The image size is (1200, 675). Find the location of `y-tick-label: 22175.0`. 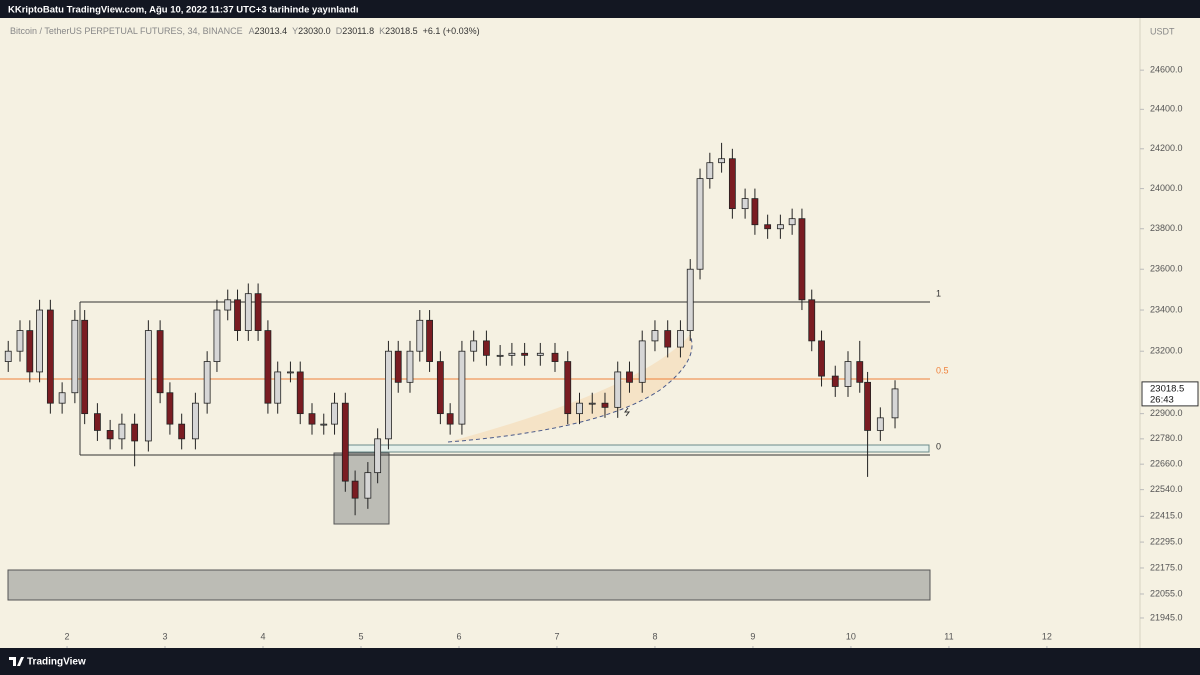

y-tick-label: 22175.0 is located at coordinates (1166, 567).